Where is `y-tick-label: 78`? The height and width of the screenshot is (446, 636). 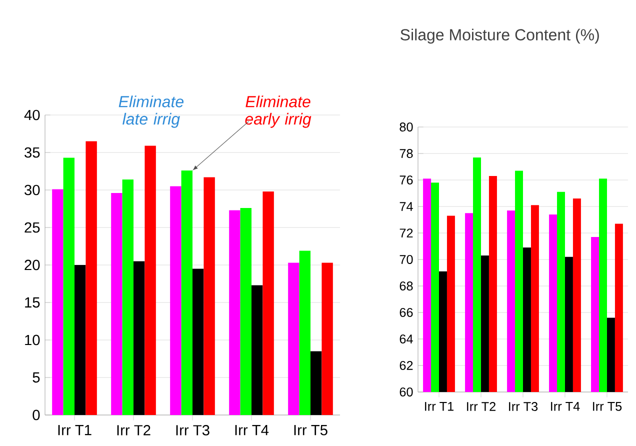
y-tick-label: 78 is located at coordinates (406, 153).